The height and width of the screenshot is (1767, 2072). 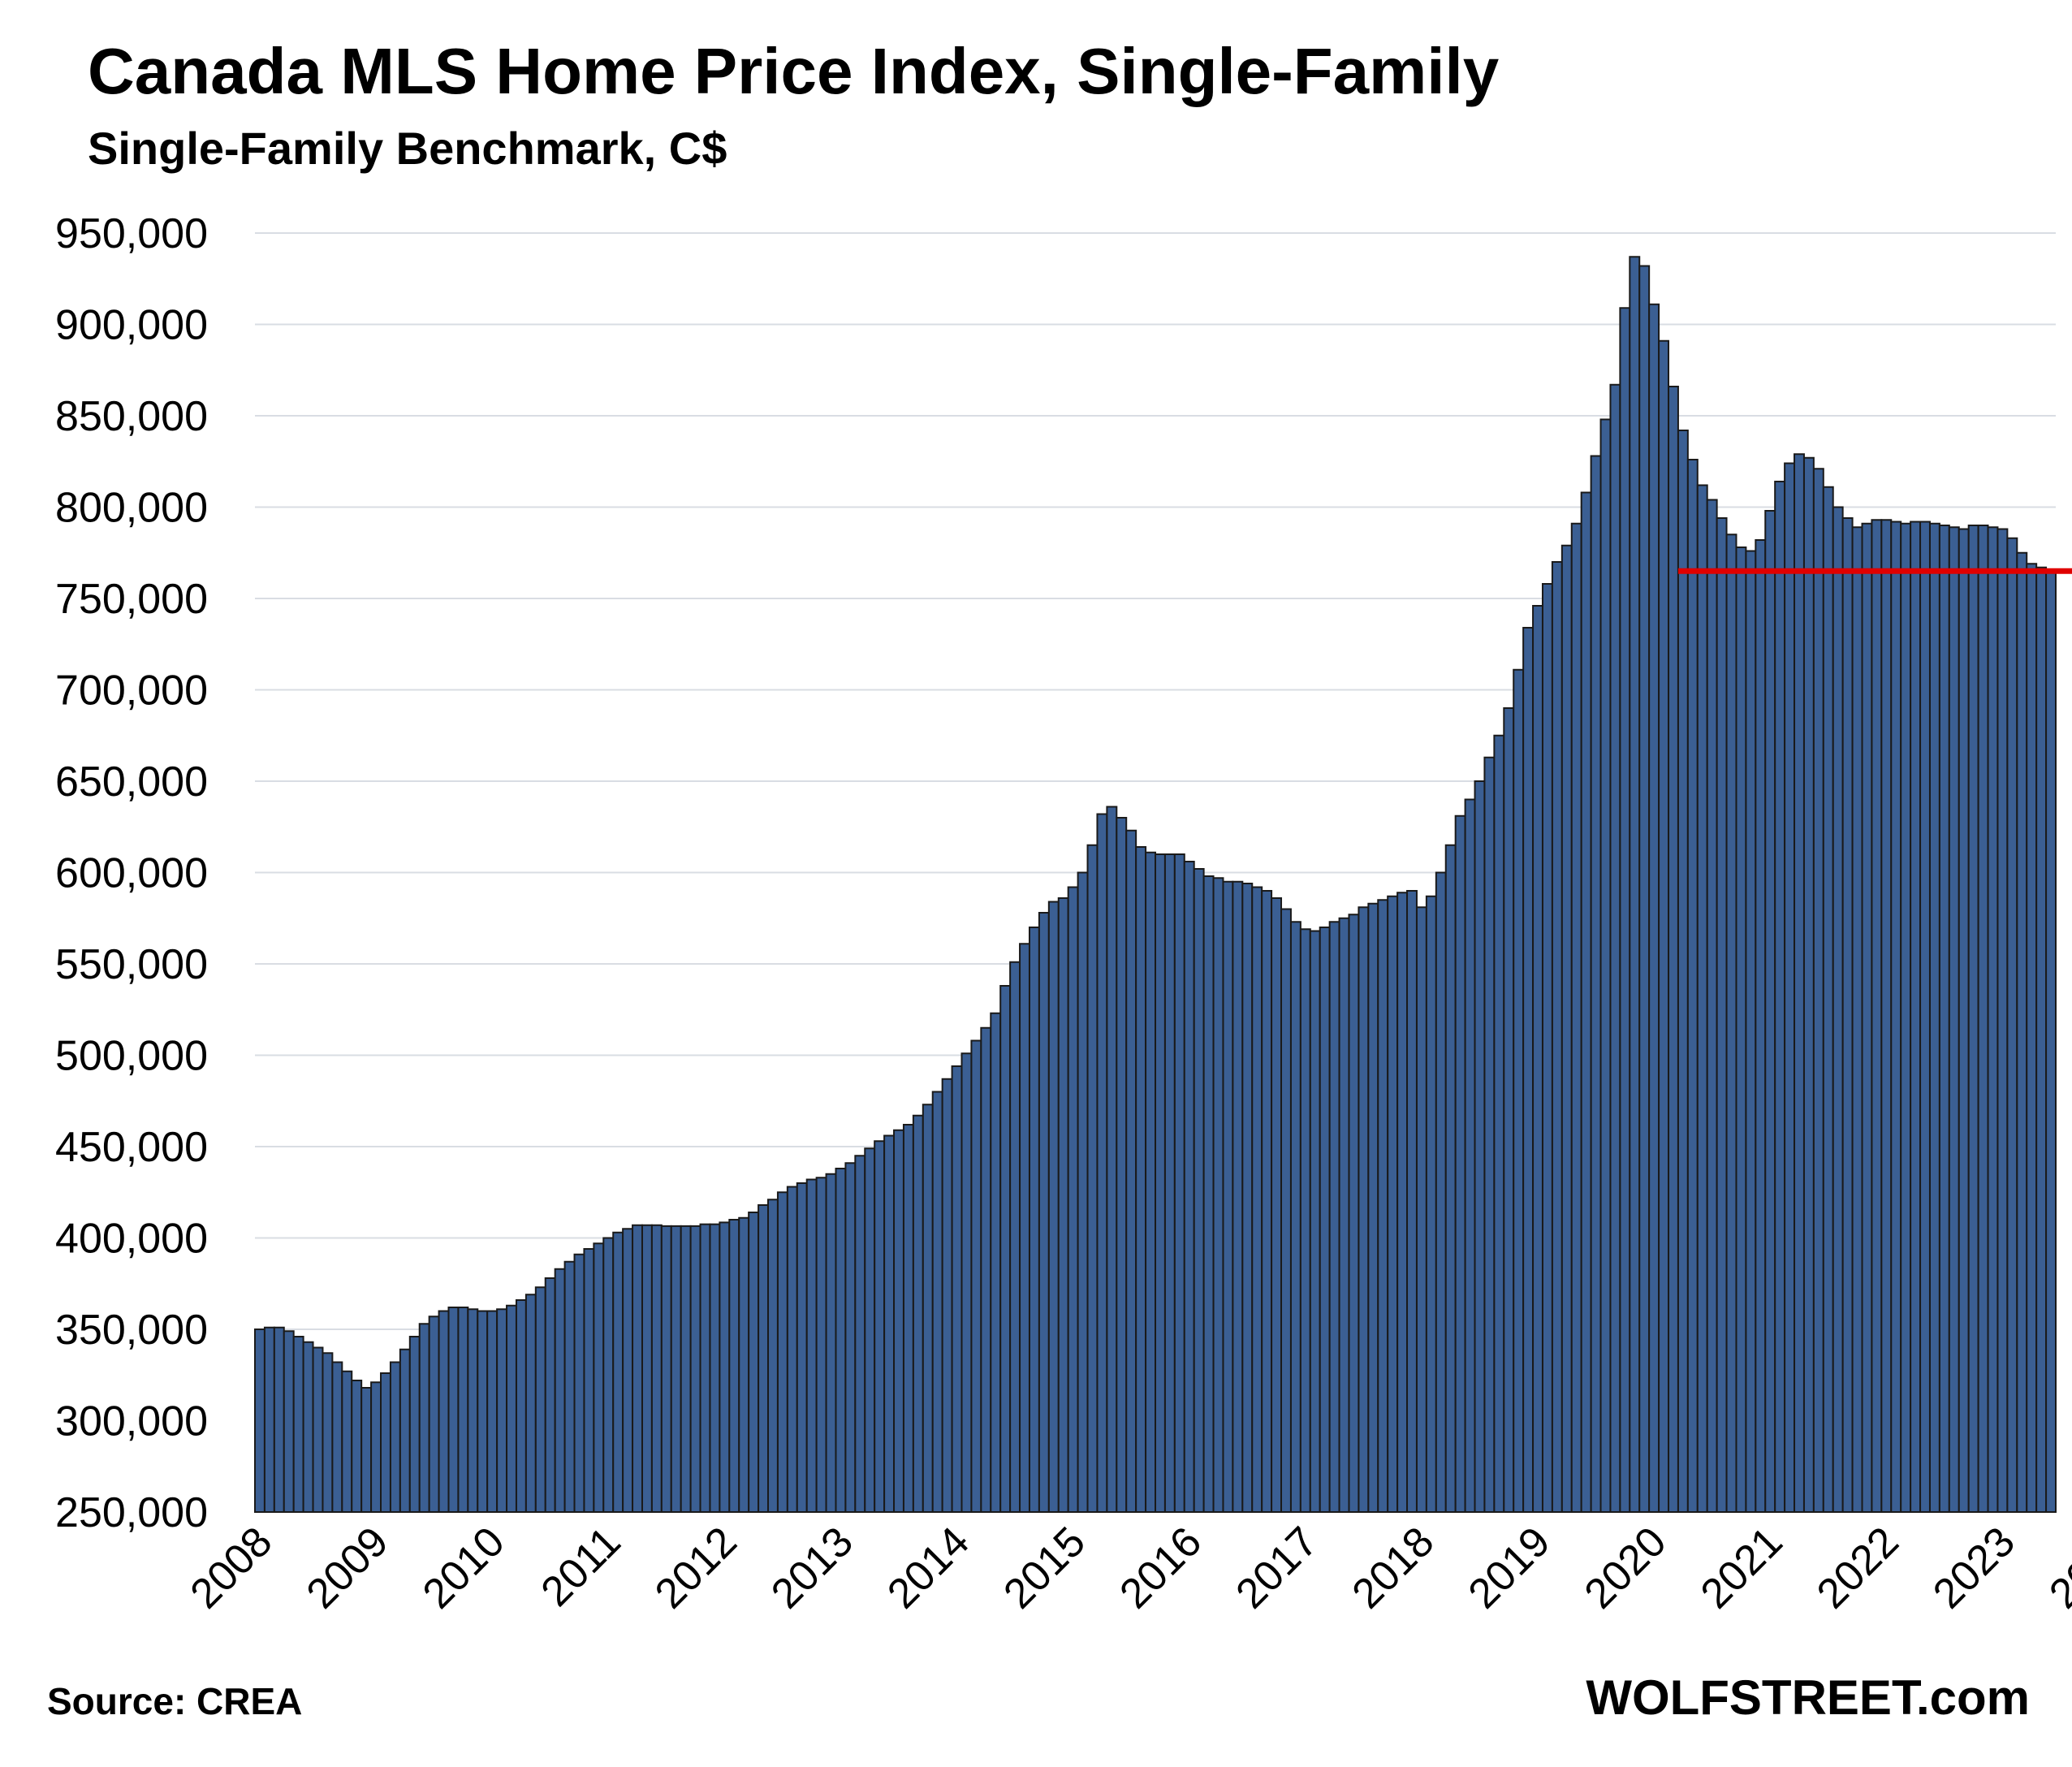 What do you see at coordinates (131, 1239) in the screenshot?
I see `y-tick-label: 400,000` at bounding box center [131, 1239].